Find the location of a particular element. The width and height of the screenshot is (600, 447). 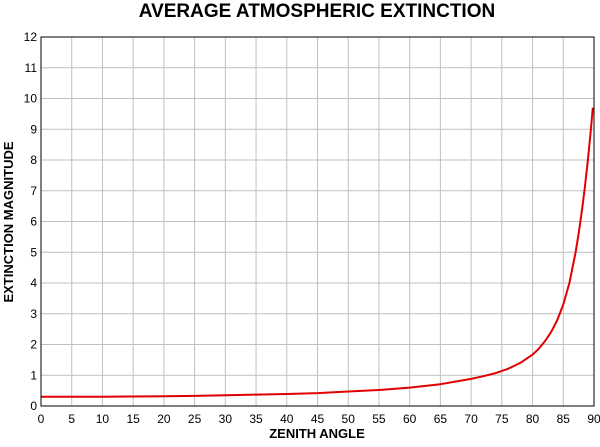

y-tick-label: 4 is located at coordinates (33, 283).